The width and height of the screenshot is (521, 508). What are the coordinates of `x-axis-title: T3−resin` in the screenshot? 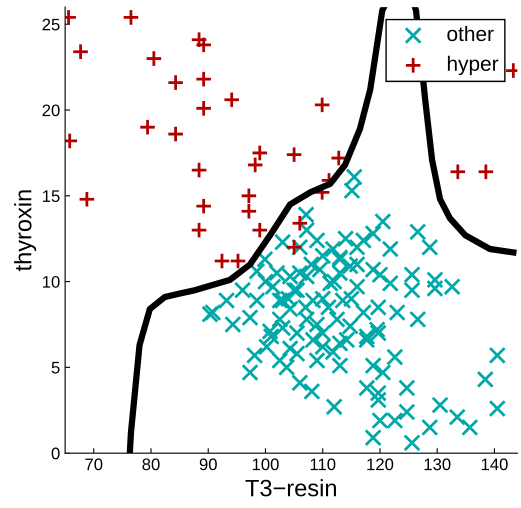 It's located at (291, 487).